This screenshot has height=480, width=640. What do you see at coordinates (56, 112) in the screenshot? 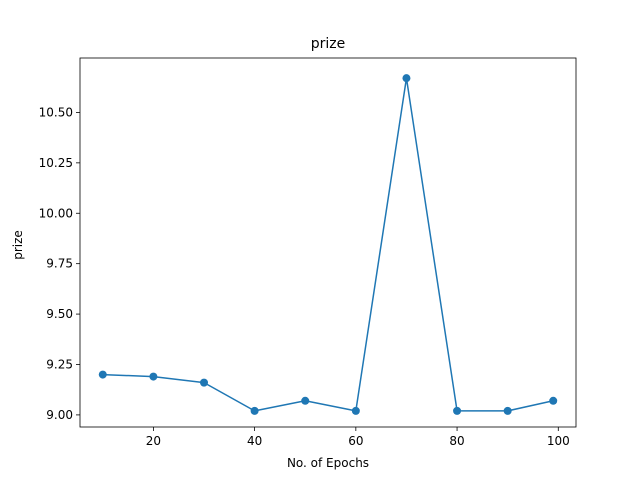
I see `y-tick-label: 10.50` at bounding box center [56, 112].